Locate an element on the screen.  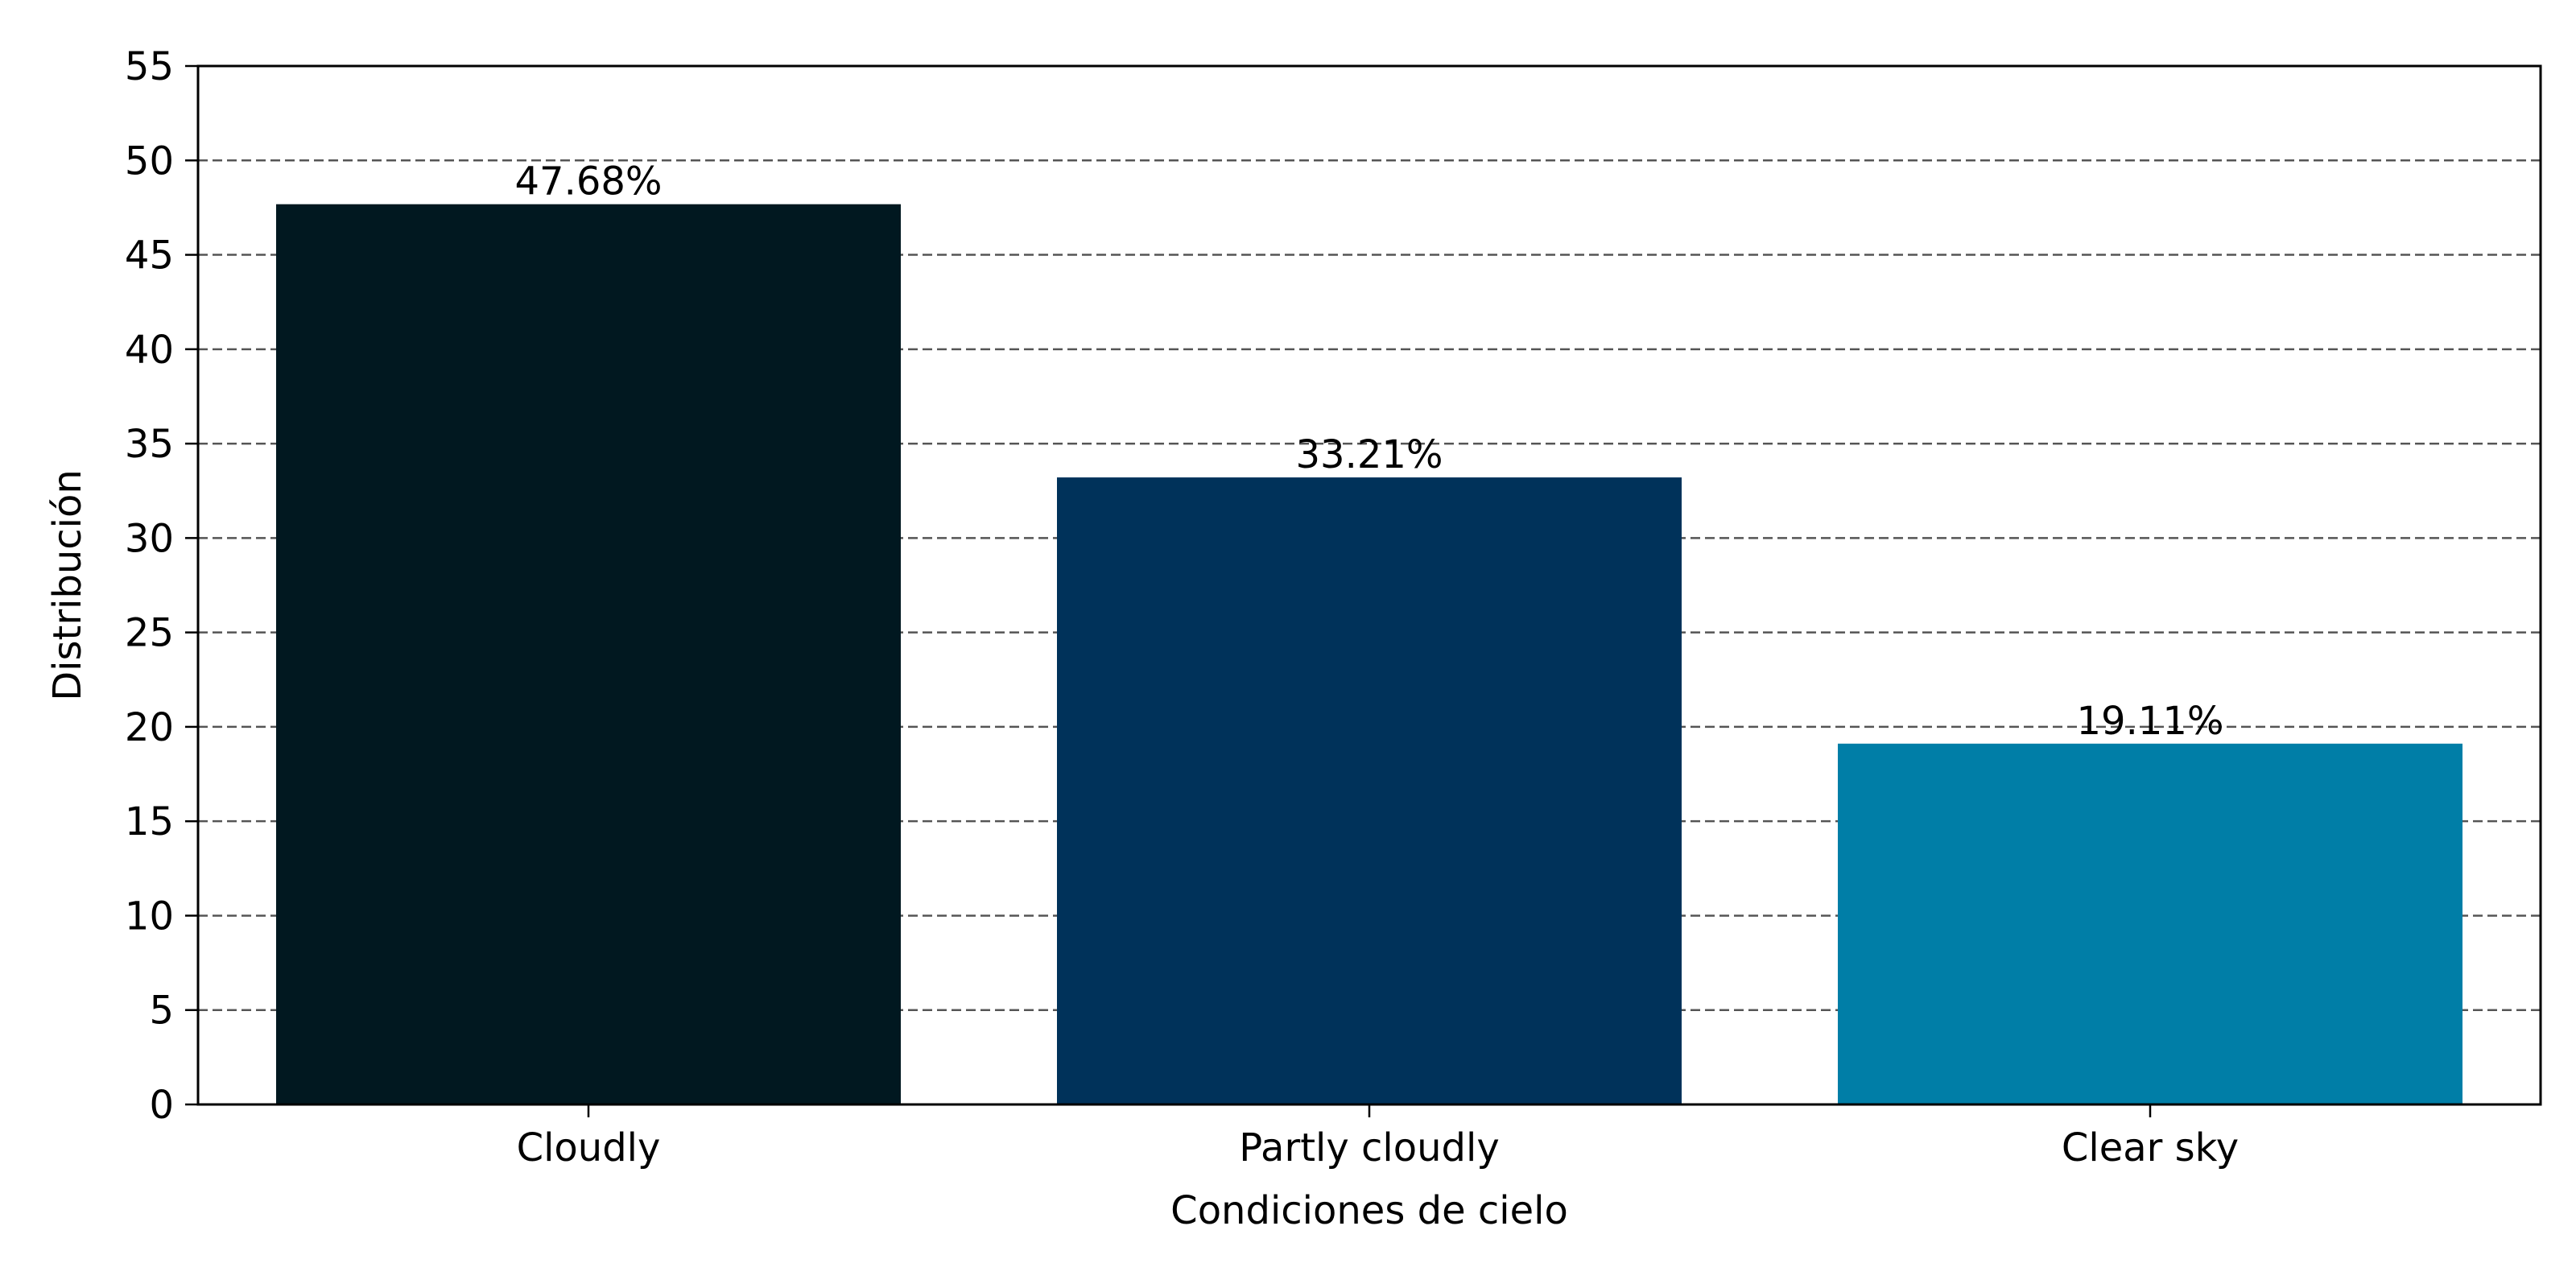
y-tick-label: 55 is located at coordinates (149, 66).